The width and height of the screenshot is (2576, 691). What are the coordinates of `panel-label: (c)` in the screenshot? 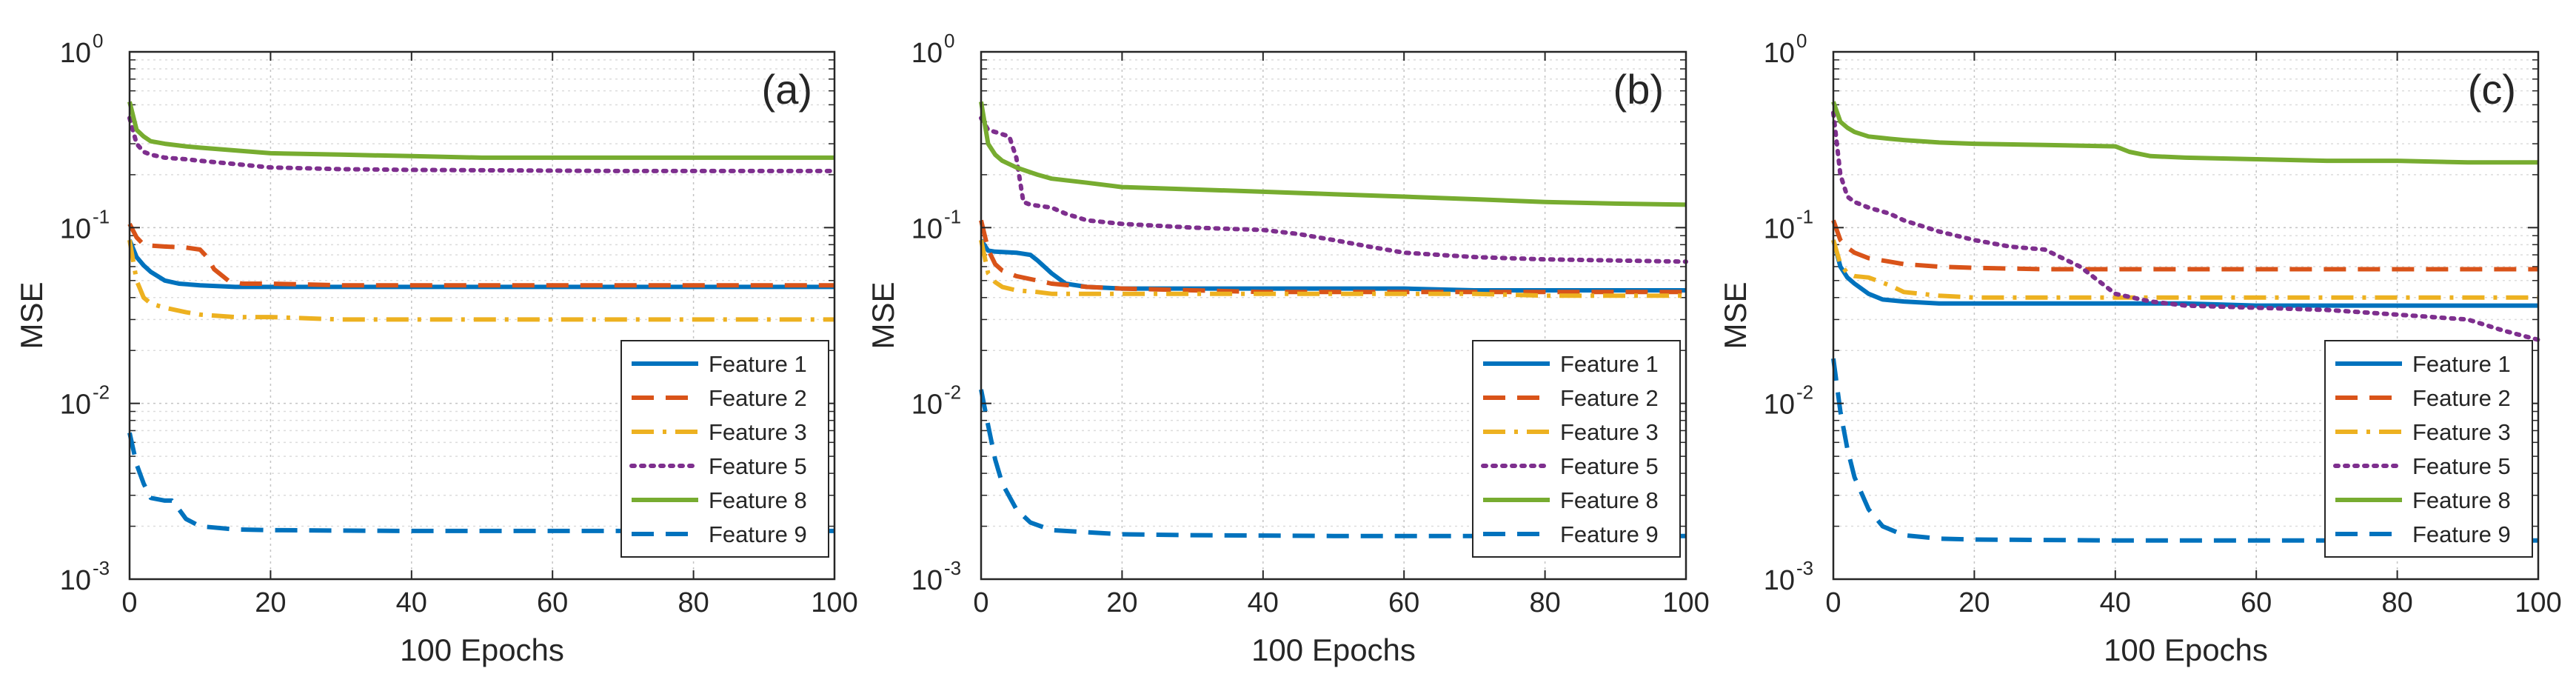 It's located at (2492, 90).